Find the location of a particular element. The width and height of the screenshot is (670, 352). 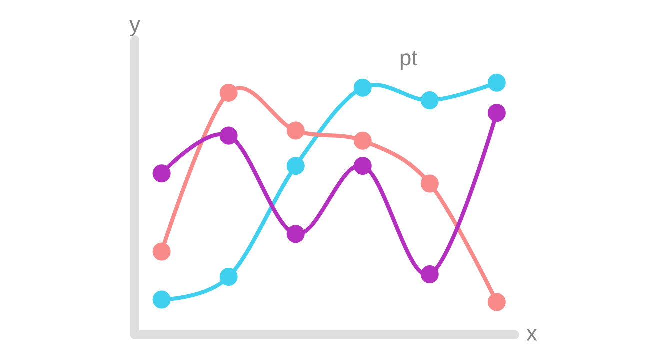

y-axis-title: y is located at coordinates (135, 28).